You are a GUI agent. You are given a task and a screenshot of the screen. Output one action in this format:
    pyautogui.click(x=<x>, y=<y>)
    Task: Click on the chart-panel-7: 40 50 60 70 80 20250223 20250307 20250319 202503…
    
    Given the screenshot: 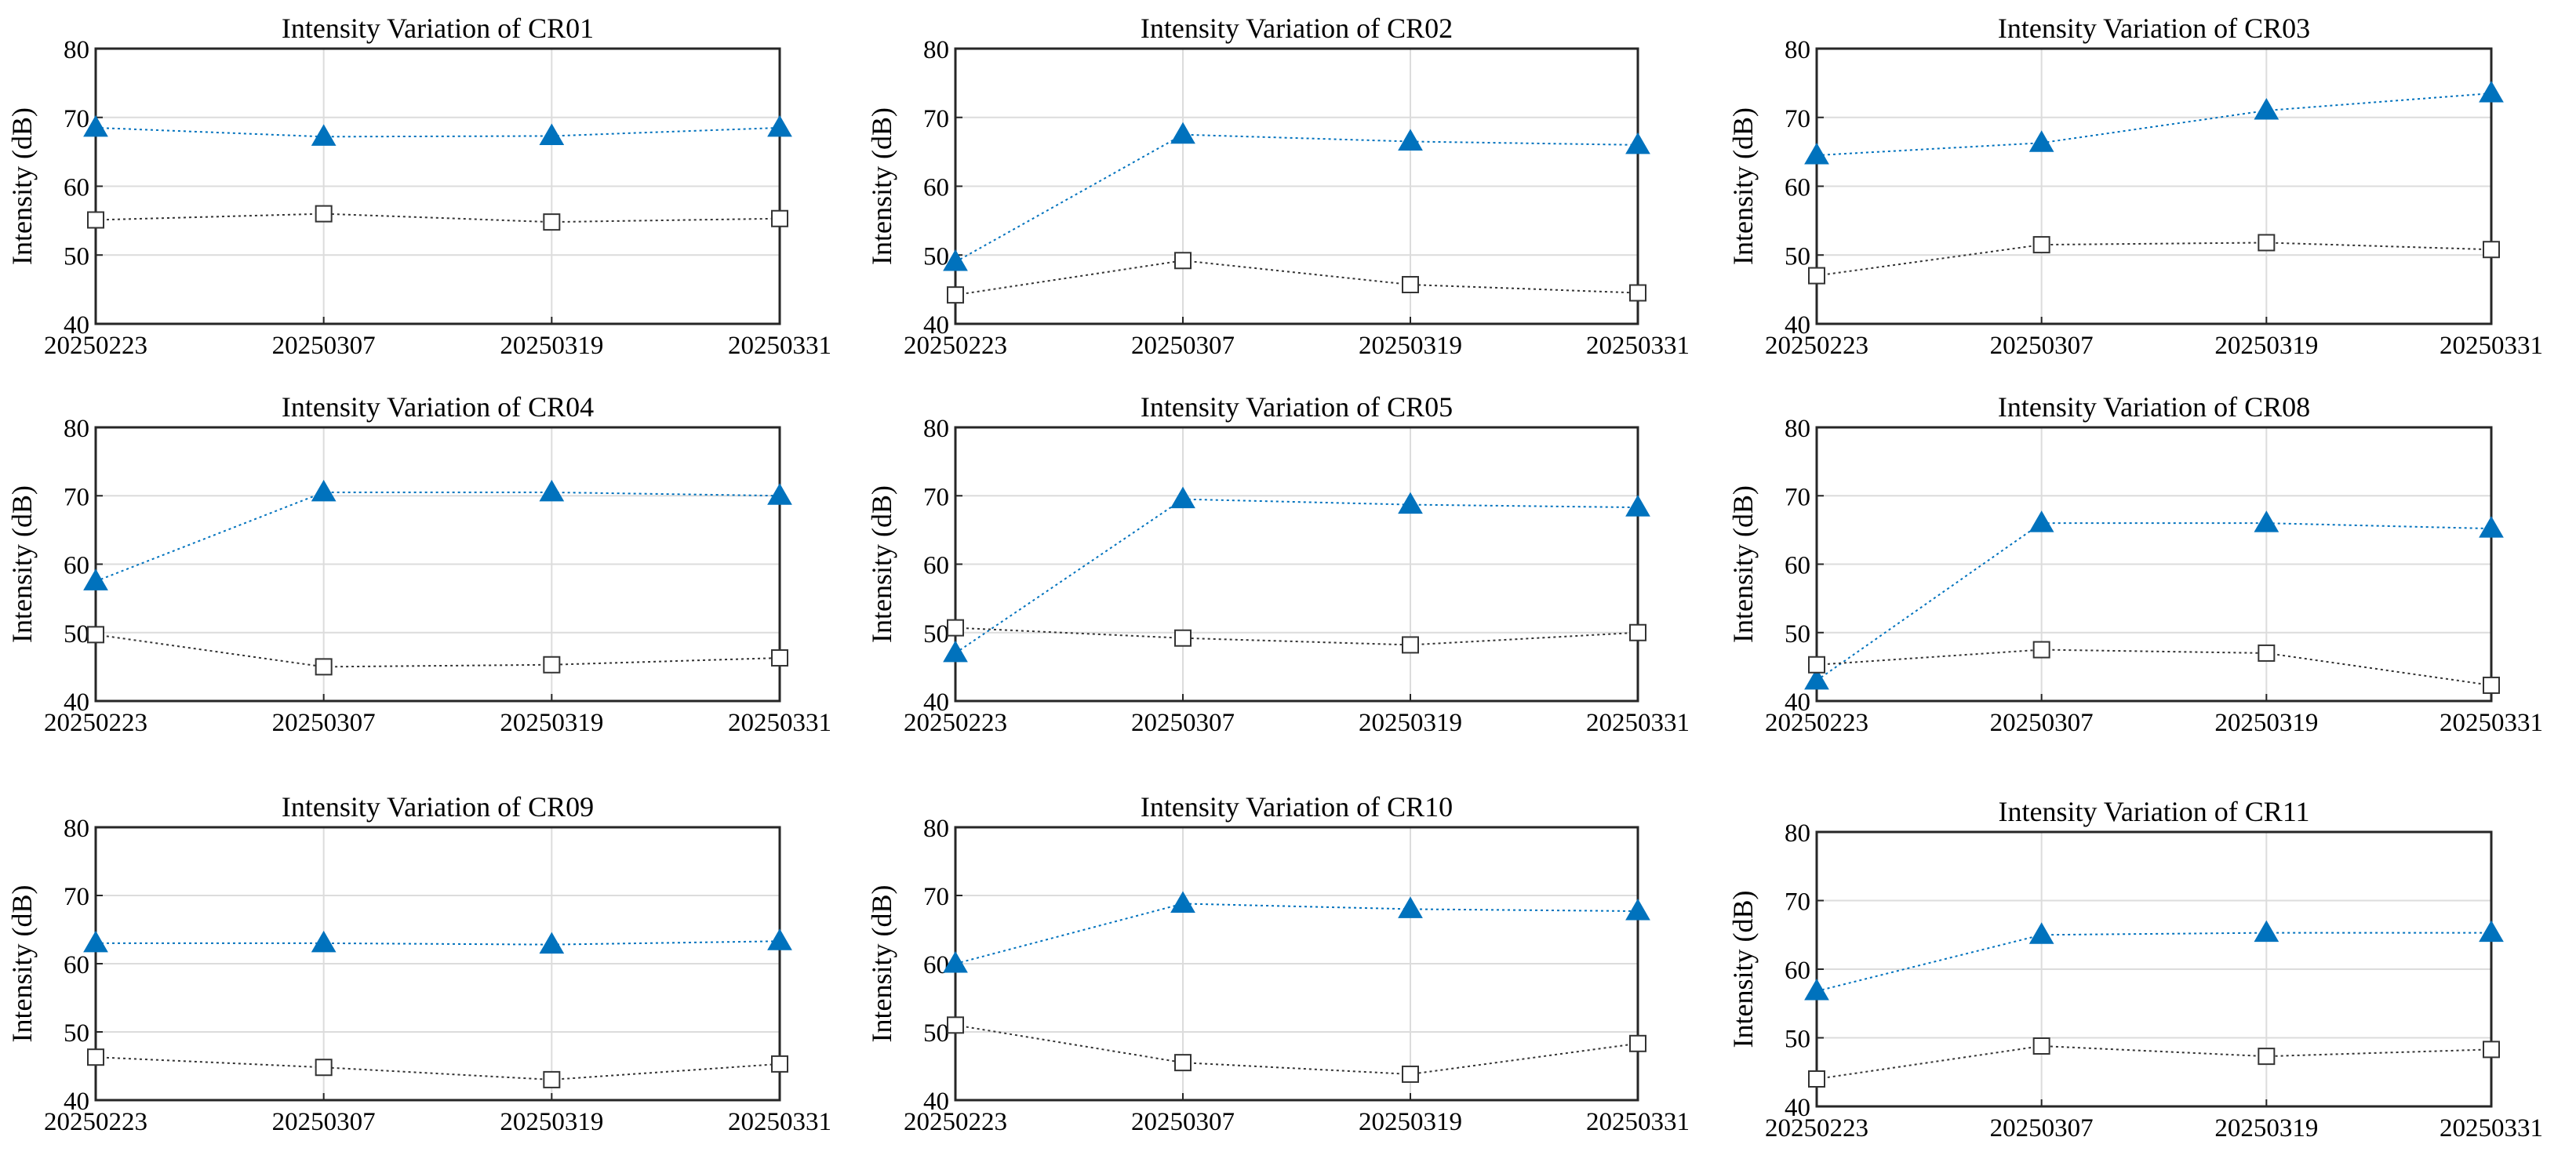 What is the action you would take?
    pyautogui.click(x=418, y=963)
    